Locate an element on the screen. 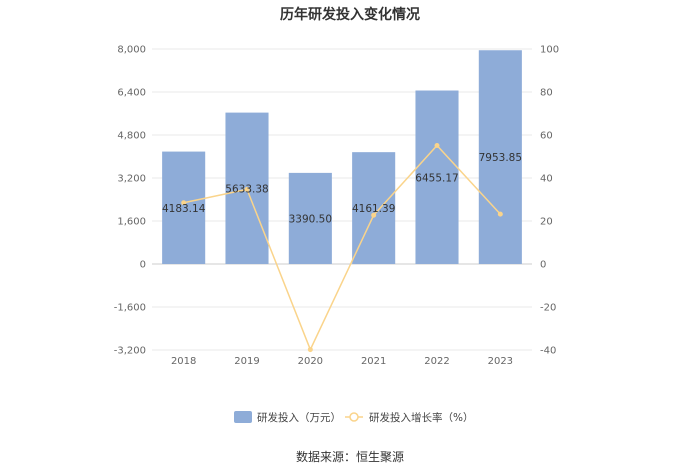  bar-value-label: 6455.17 is located at coordinates (436, 178).